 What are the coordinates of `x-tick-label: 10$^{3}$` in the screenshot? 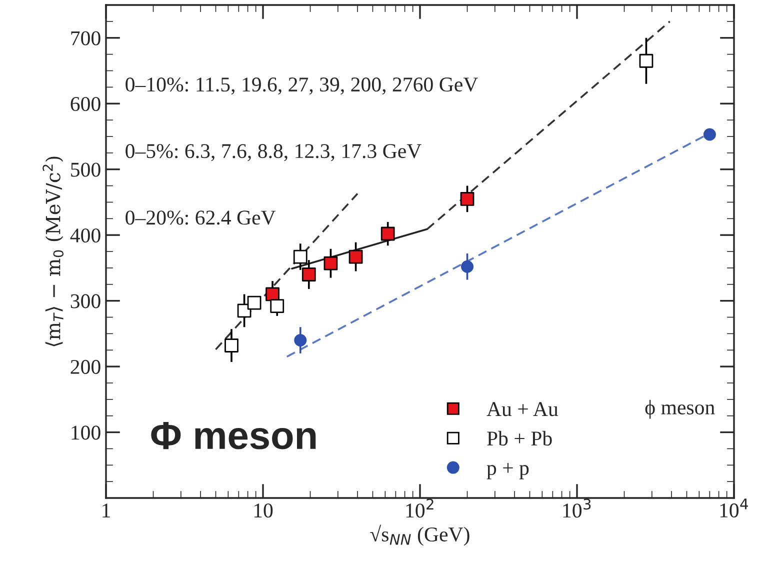 It's located at (577, 508).